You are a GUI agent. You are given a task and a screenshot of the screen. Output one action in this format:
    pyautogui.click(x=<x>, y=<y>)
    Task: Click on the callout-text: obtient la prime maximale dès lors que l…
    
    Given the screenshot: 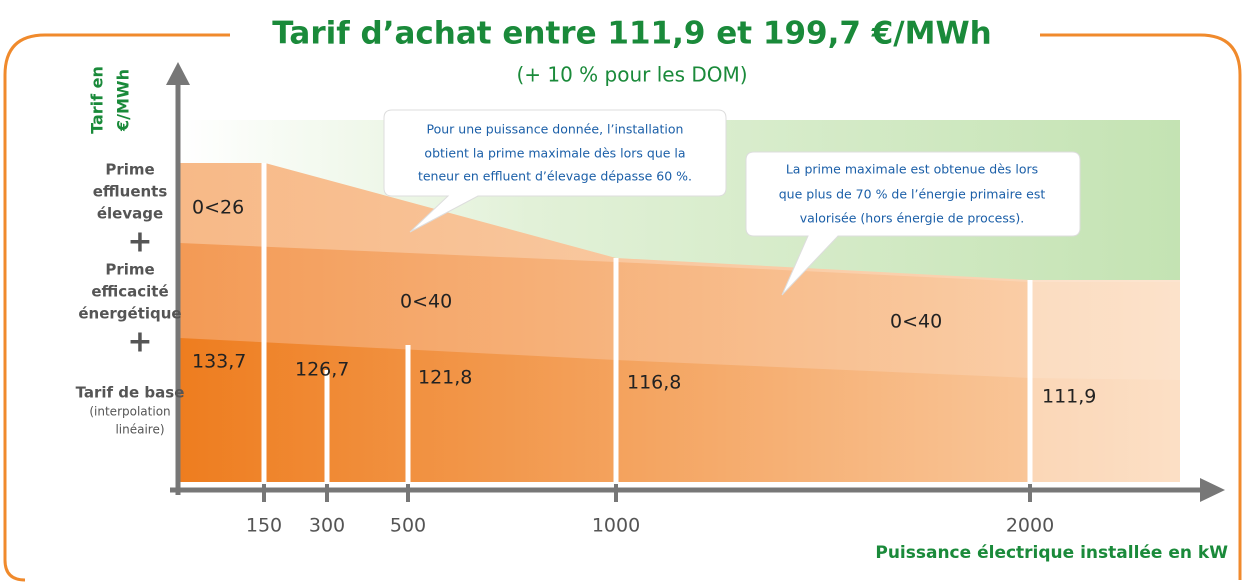 What is the action you would take?
    pyautogui.click(x=554, y=153)
    